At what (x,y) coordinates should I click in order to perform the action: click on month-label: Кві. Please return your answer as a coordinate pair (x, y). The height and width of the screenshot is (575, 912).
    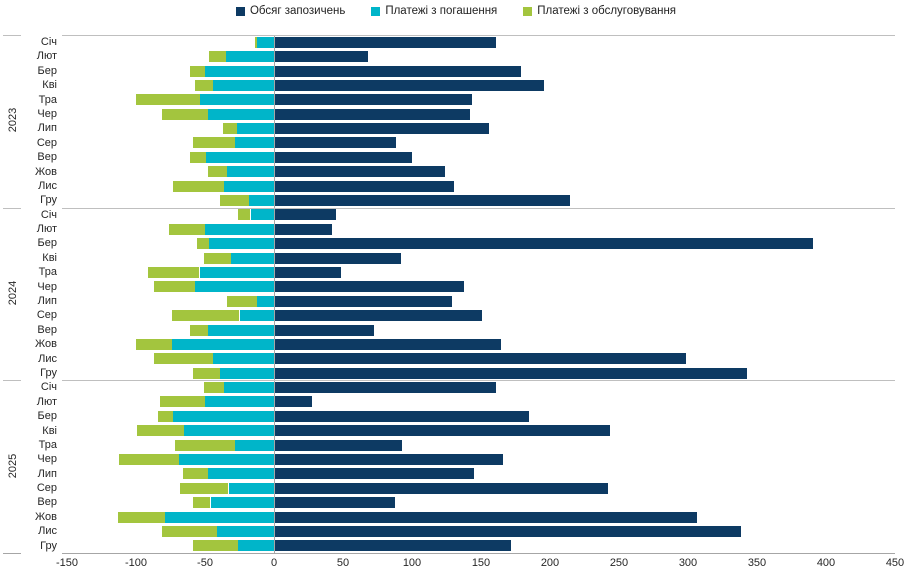
    Looking at the image, I should click on (49, 85).